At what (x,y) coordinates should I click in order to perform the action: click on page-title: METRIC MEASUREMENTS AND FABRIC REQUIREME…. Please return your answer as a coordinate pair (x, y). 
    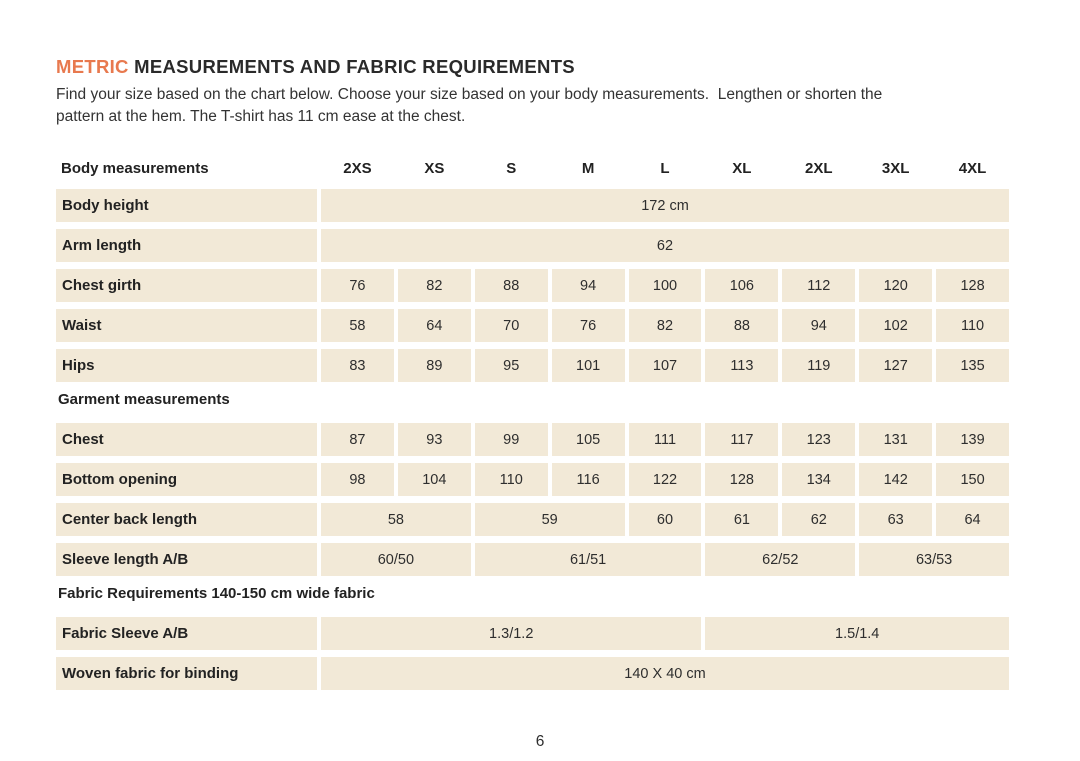
    Looking at the image, I should click on (532, 67).